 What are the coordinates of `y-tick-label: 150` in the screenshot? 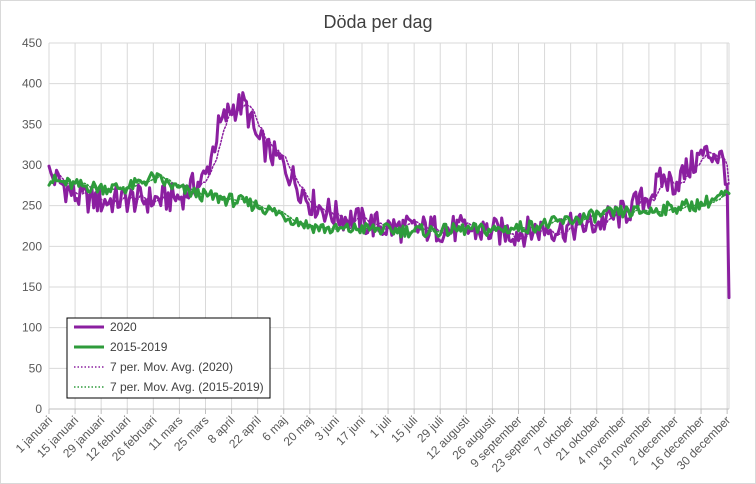 It's located at (32, 287).